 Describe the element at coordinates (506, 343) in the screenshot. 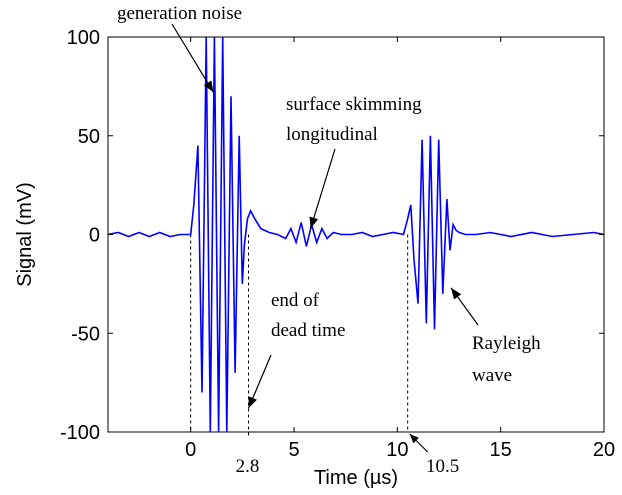

I see `annotation-rayleigh-line-0: Rayleigh` at that location.